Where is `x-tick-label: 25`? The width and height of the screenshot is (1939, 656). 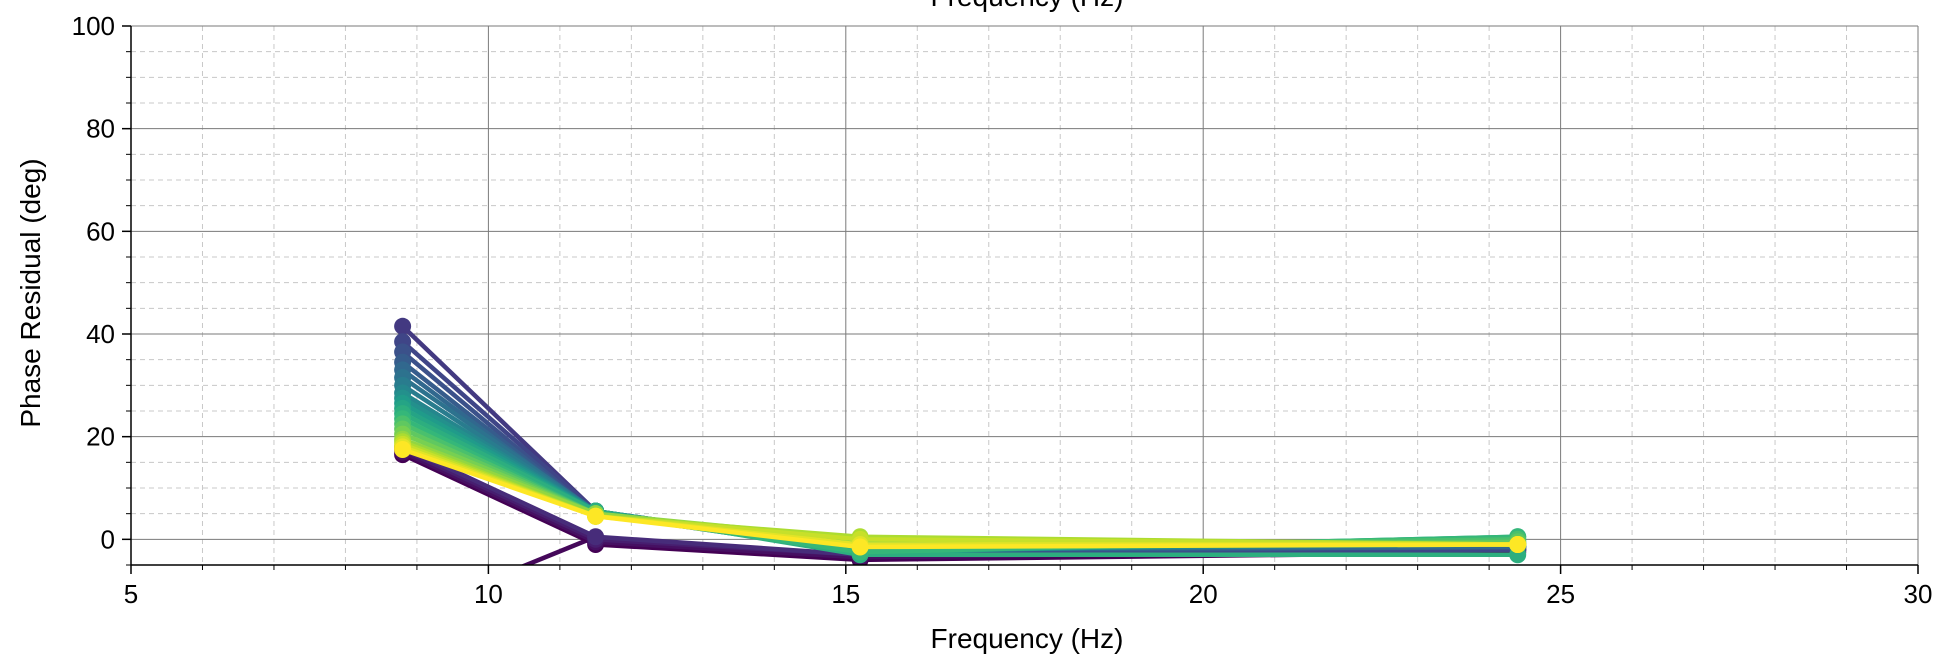 x-tick-label: 25 is located at coordinates (1560, 594).